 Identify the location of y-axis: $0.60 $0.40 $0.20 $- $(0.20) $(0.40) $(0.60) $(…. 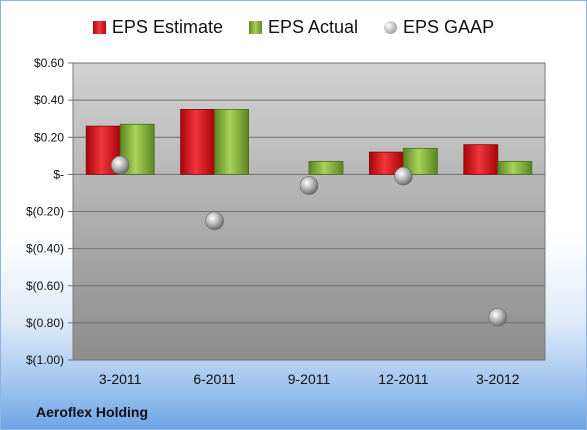
(49, 211).